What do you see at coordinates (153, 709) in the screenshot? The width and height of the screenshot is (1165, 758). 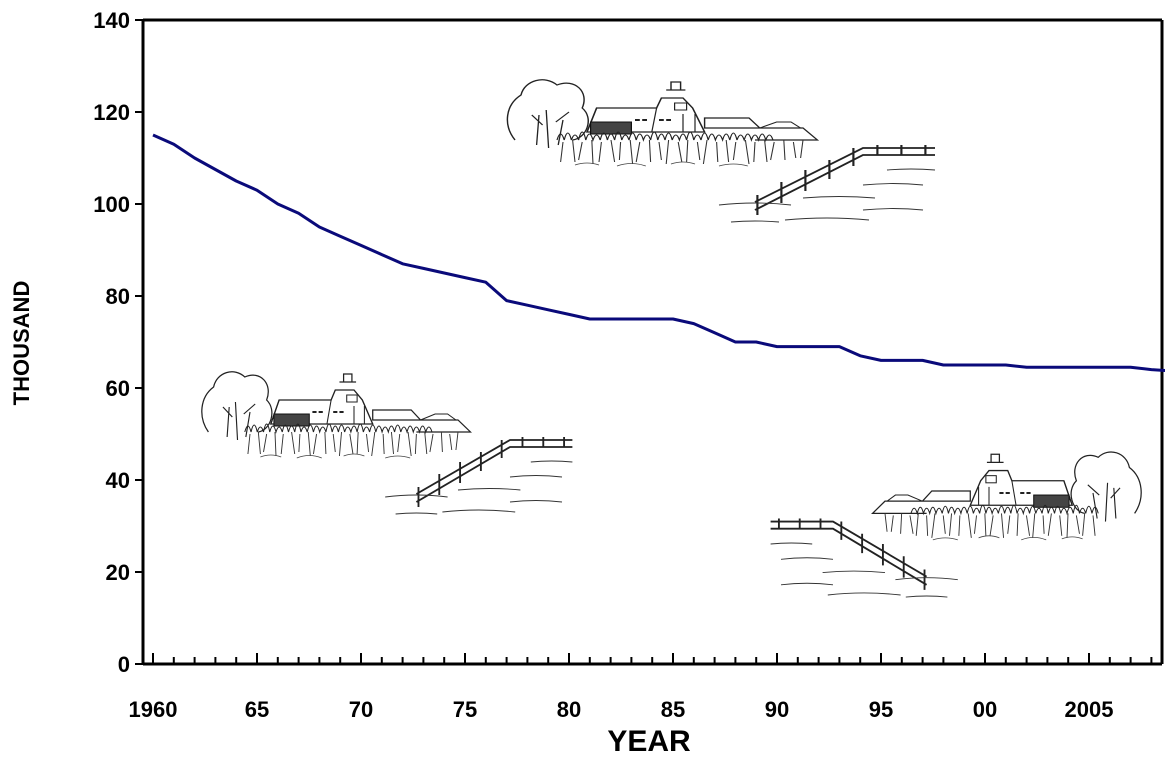 I see `x-tick-label: 1960` at bounding box center [153, 709].